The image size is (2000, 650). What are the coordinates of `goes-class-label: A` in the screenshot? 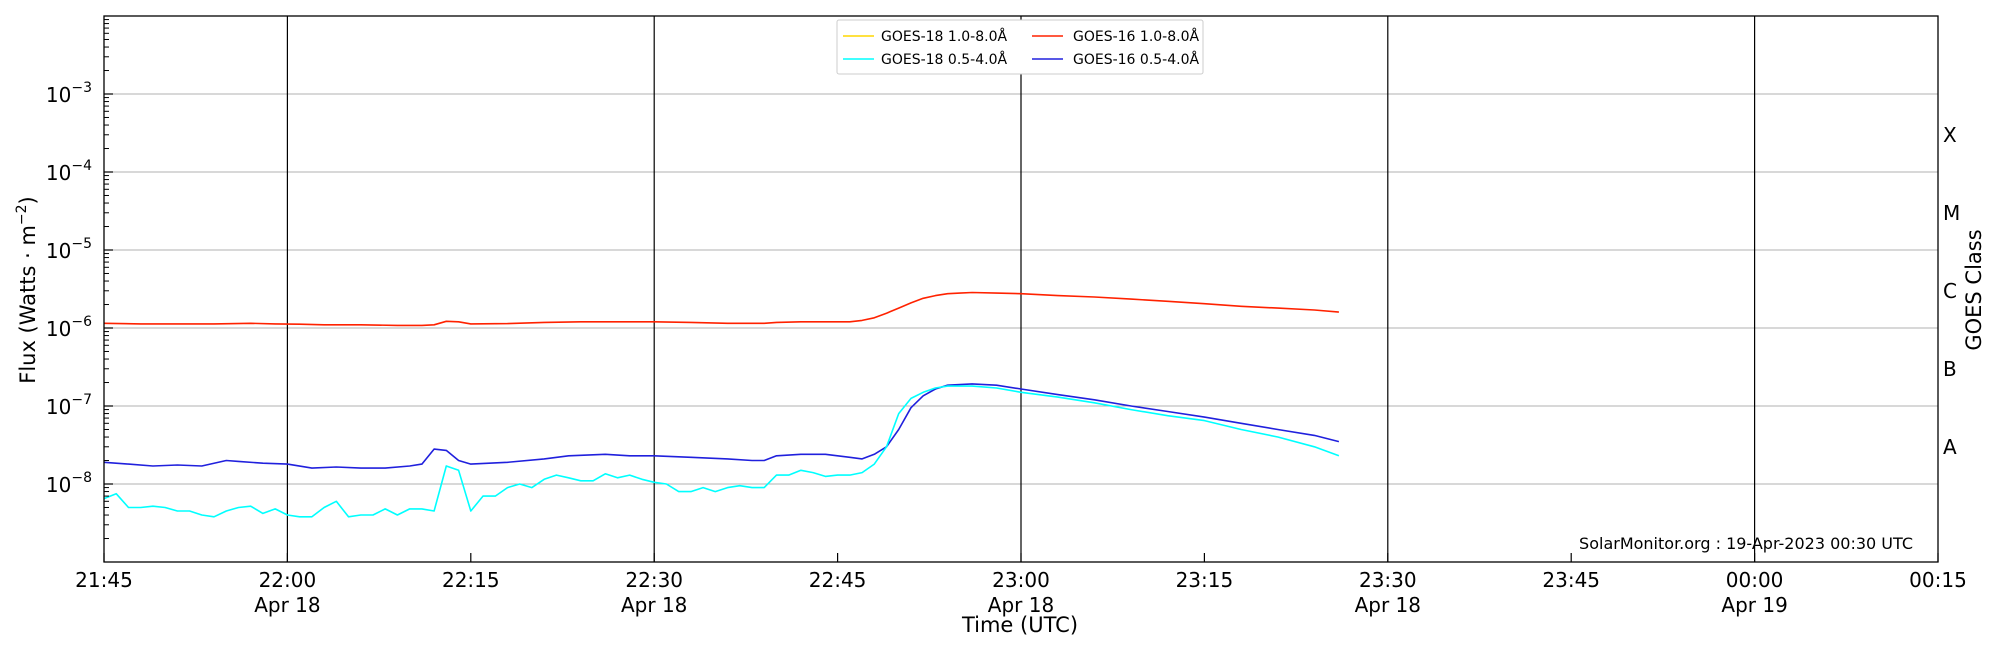 It's located at (1950, 447).